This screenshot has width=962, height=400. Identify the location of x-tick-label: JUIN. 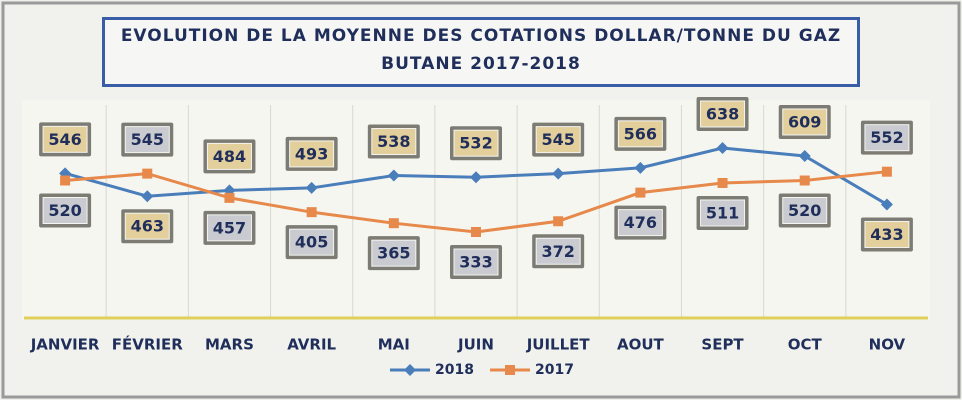
(475, 345).